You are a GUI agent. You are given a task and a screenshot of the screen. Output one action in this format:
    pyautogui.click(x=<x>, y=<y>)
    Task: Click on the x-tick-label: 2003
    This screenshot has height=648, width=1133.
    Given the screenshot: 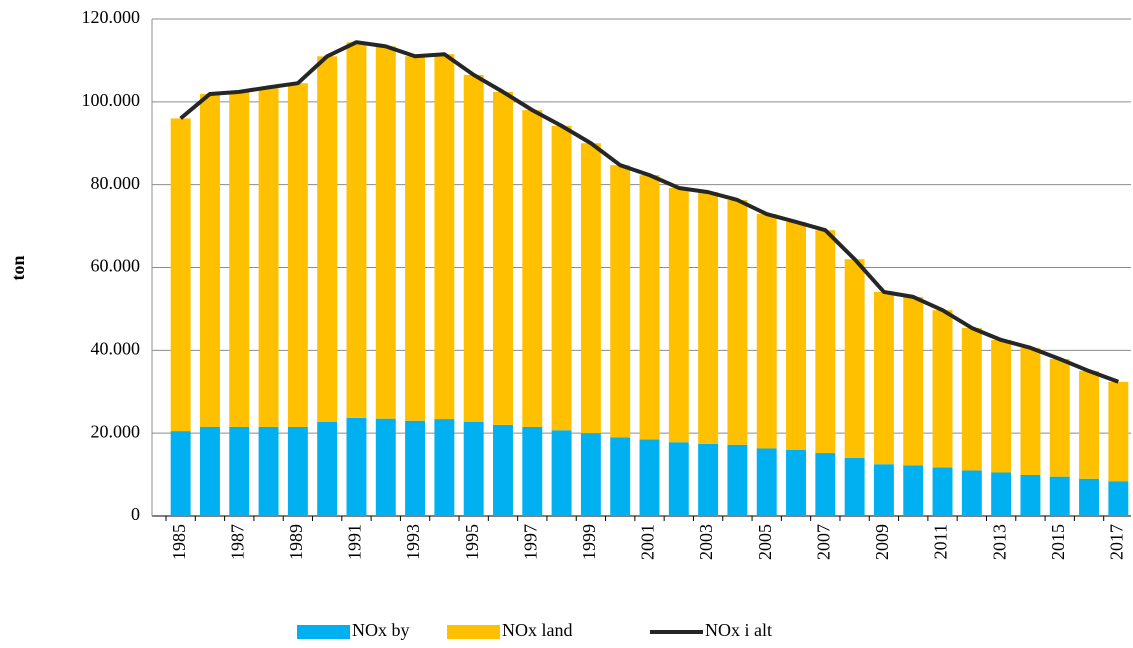 What is the action you would take?
    pyautogui.click(x=706, y=542)
    